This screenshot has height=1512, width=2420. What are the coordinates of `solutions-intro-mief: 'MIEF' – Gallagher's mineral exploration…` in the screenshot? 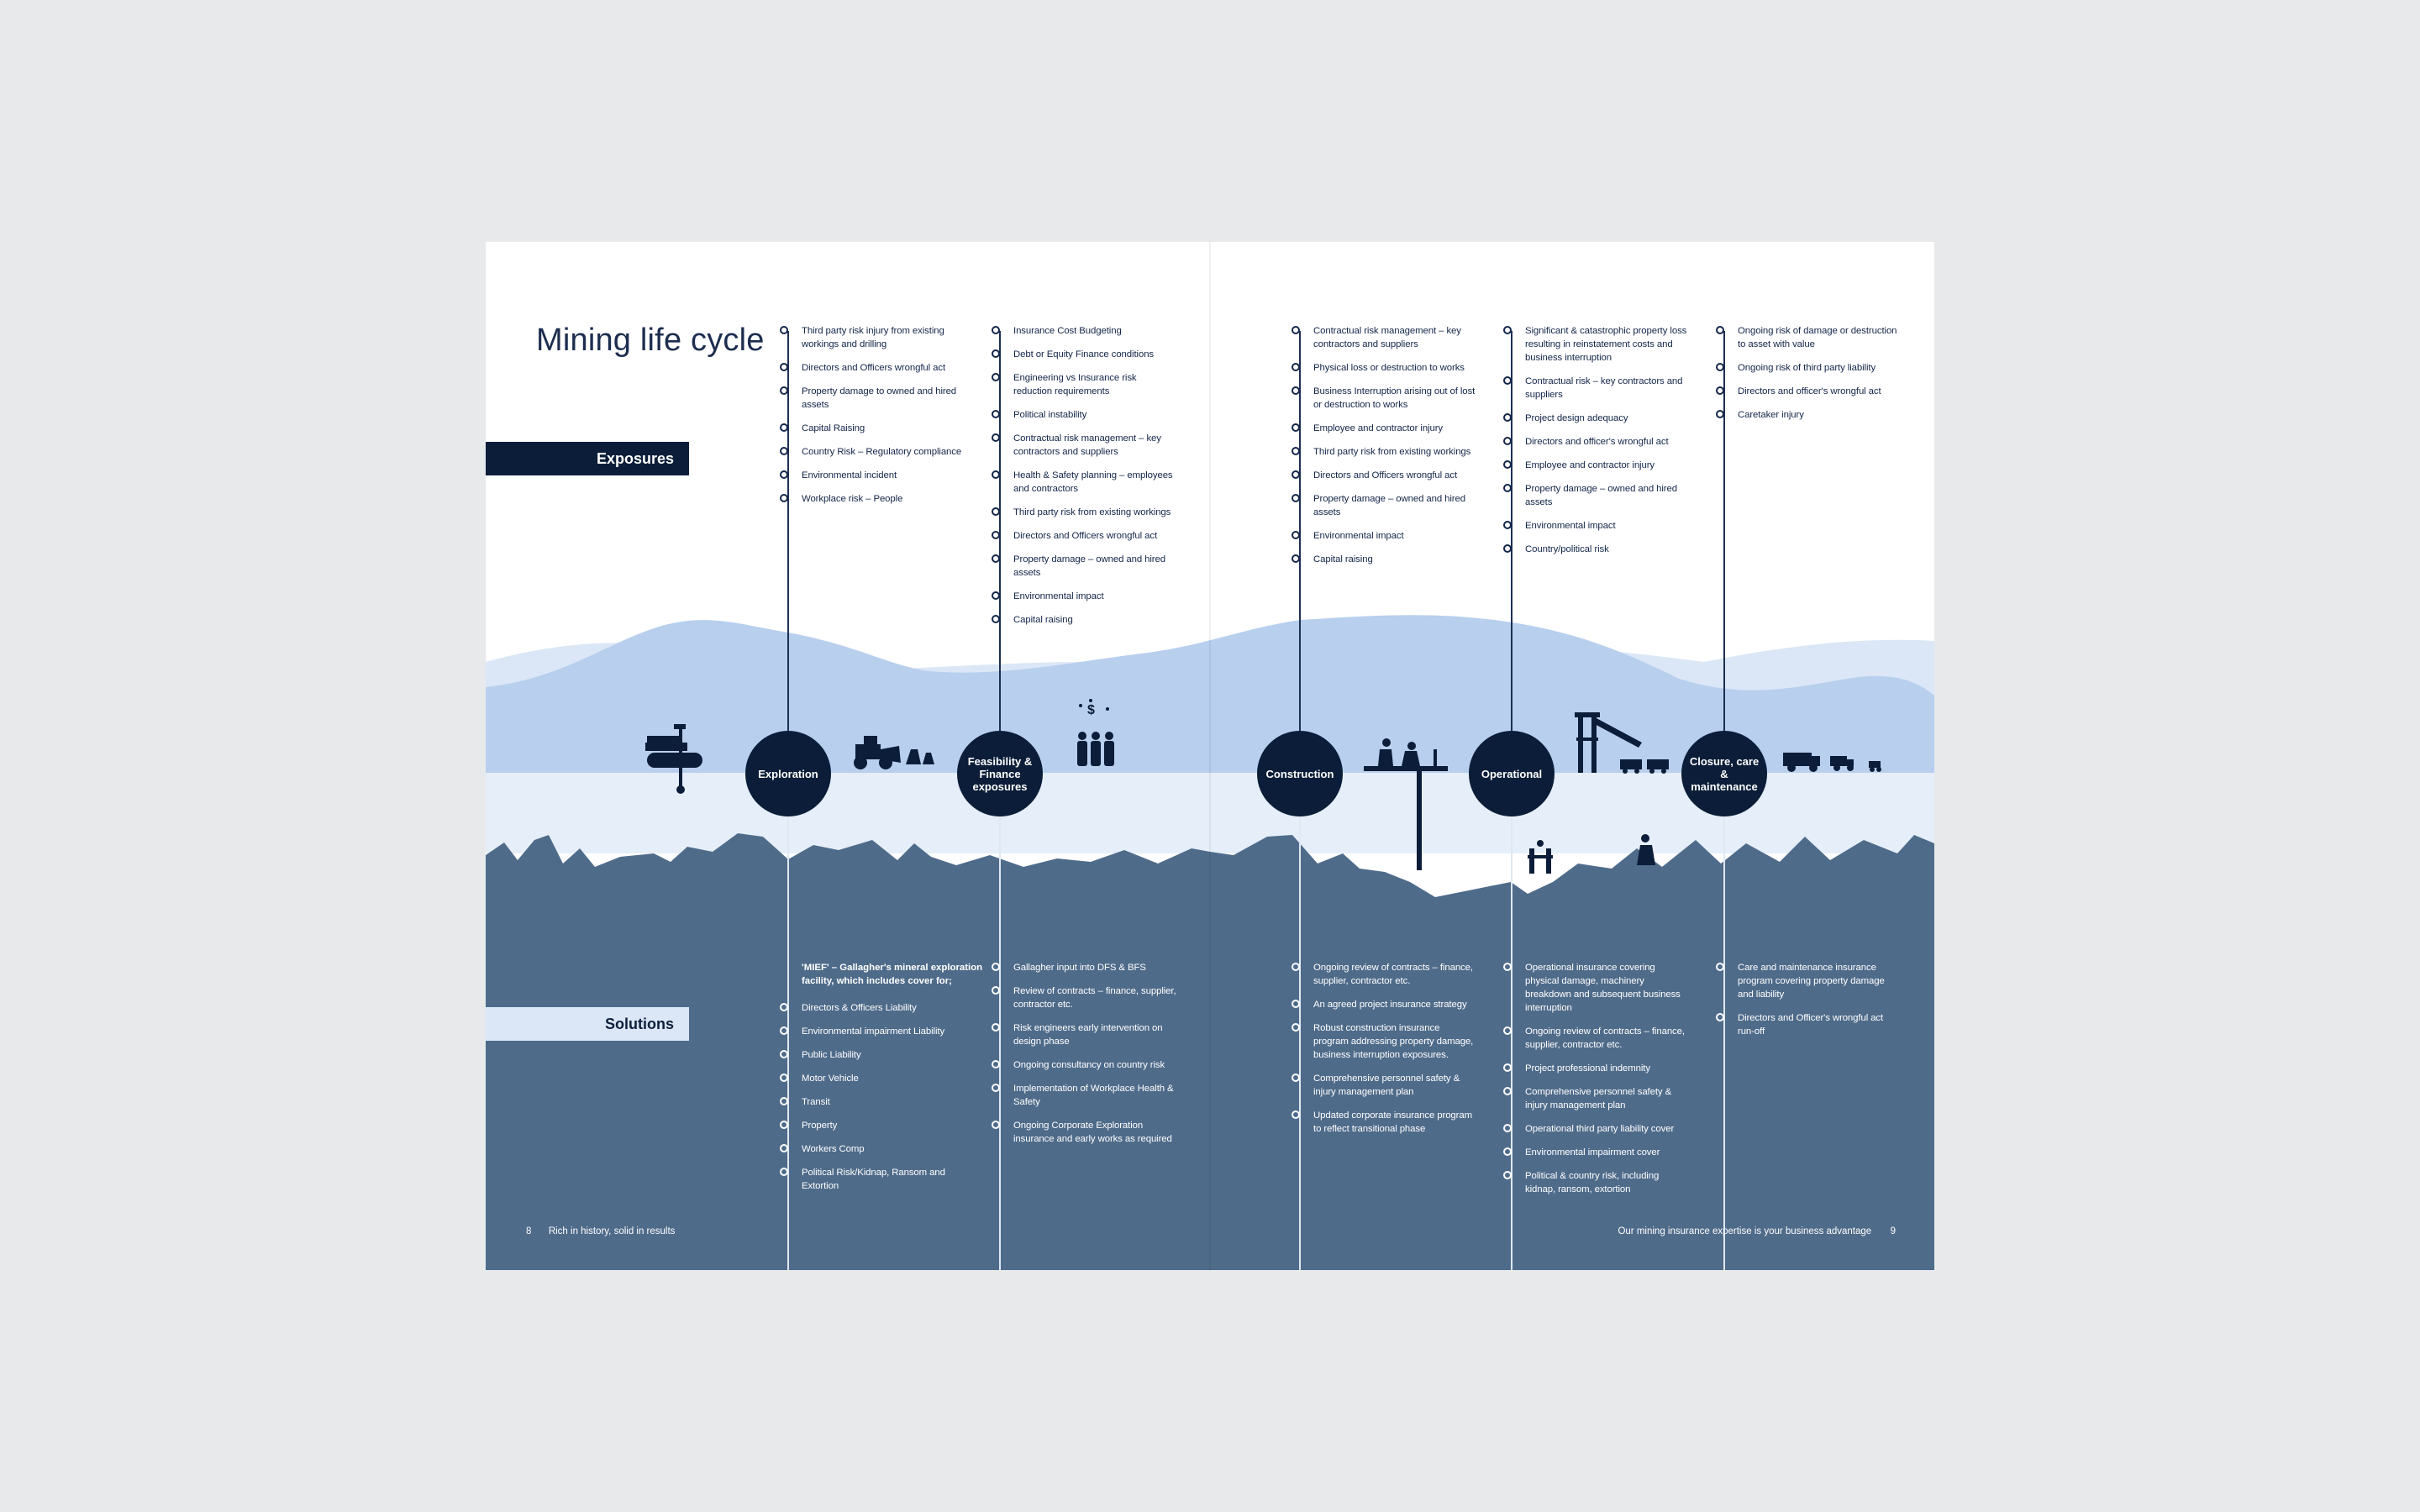 It's located at (893, 974).